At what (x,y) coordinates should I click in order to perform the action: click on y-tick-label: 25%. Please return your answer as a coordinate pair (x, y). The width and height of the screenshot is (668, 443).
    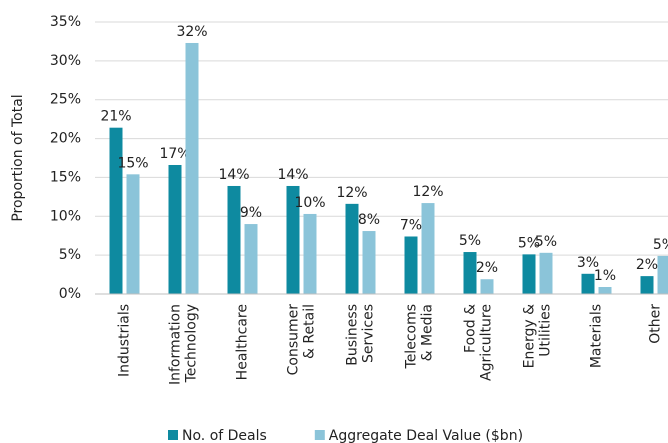
    Looking at the image, I should click on (65, 100).